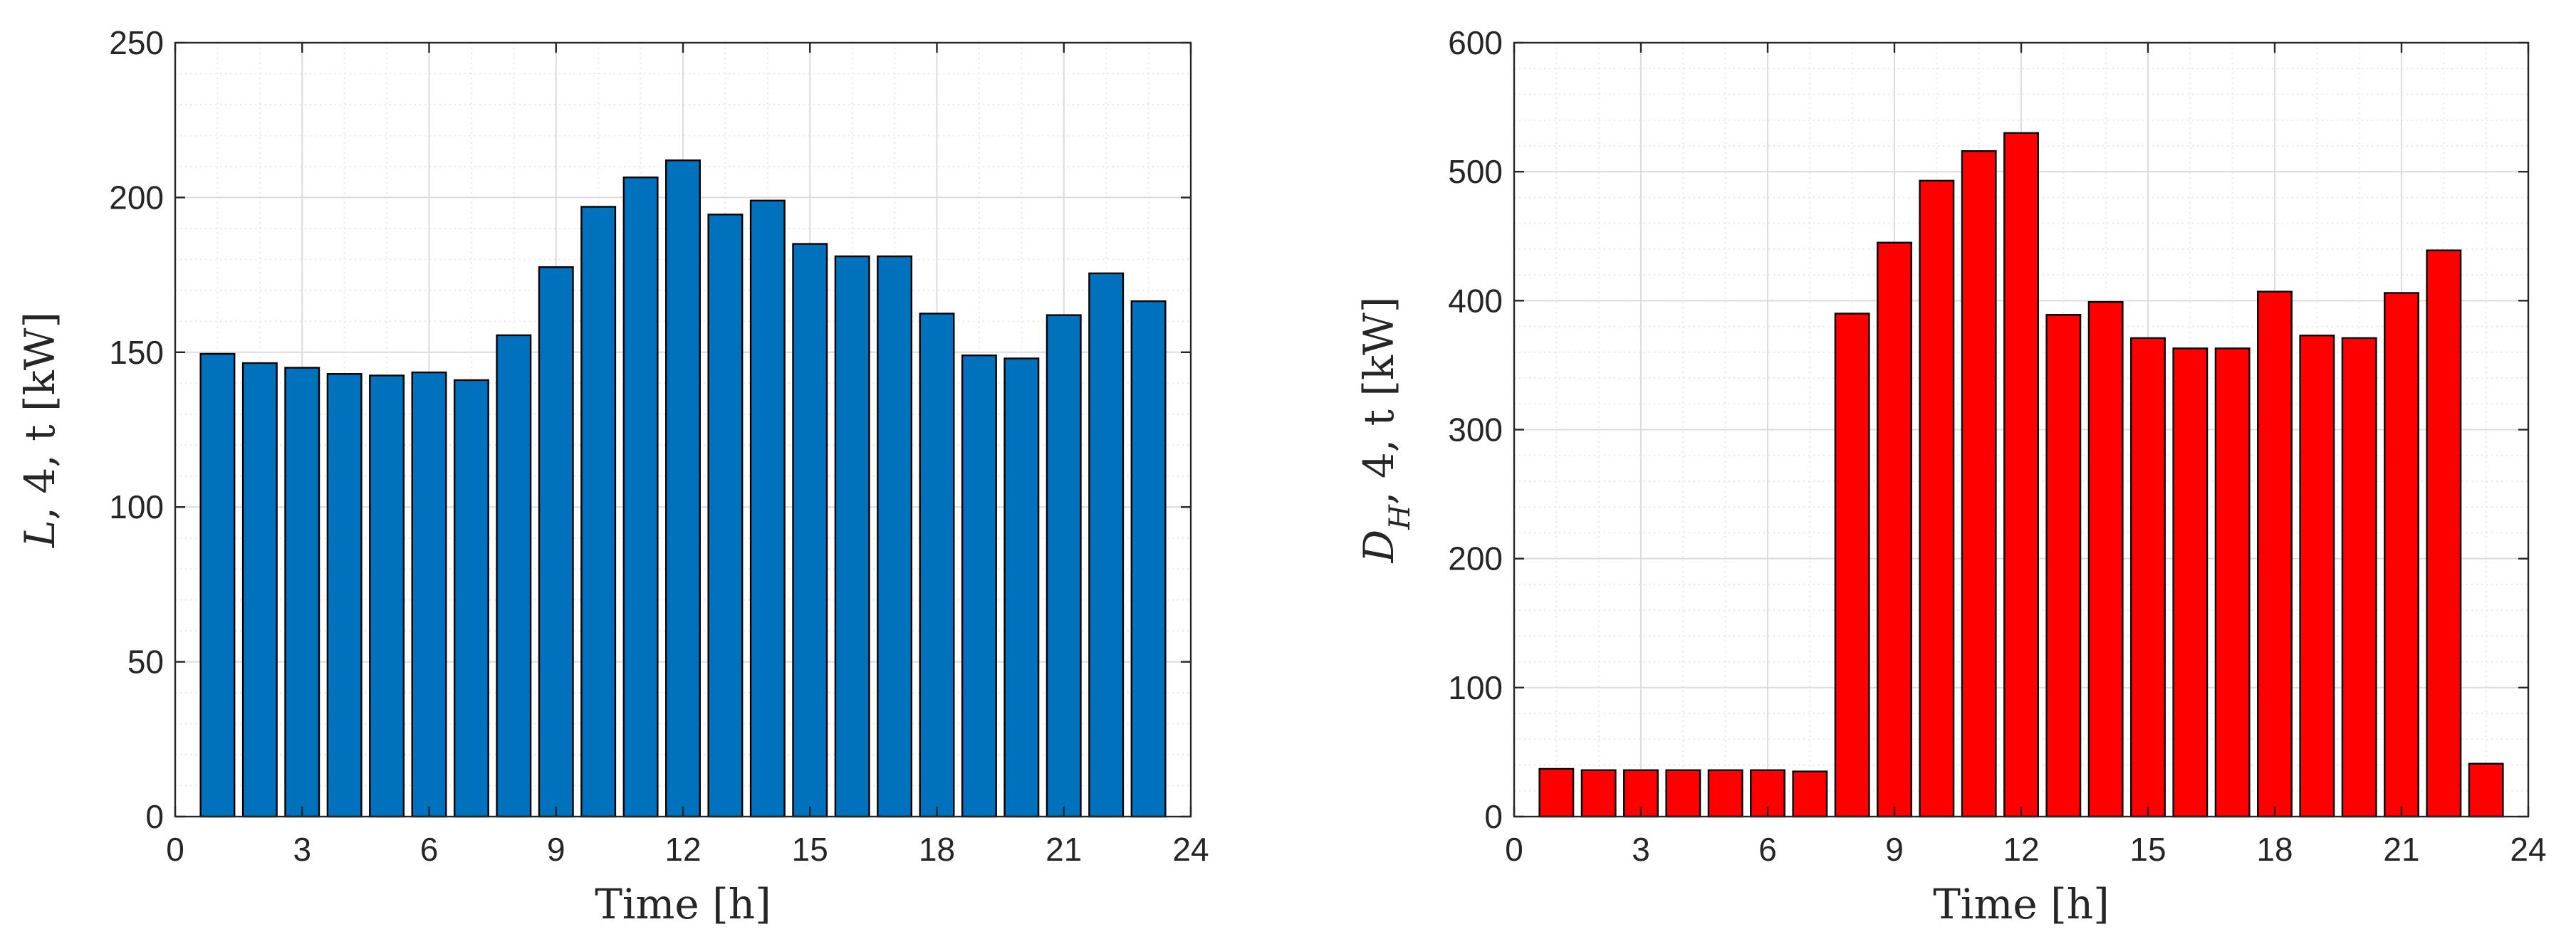  Describe the element at coordinates (136, 42) in the screenshot. I see `y-tick-label: 250` at that location.